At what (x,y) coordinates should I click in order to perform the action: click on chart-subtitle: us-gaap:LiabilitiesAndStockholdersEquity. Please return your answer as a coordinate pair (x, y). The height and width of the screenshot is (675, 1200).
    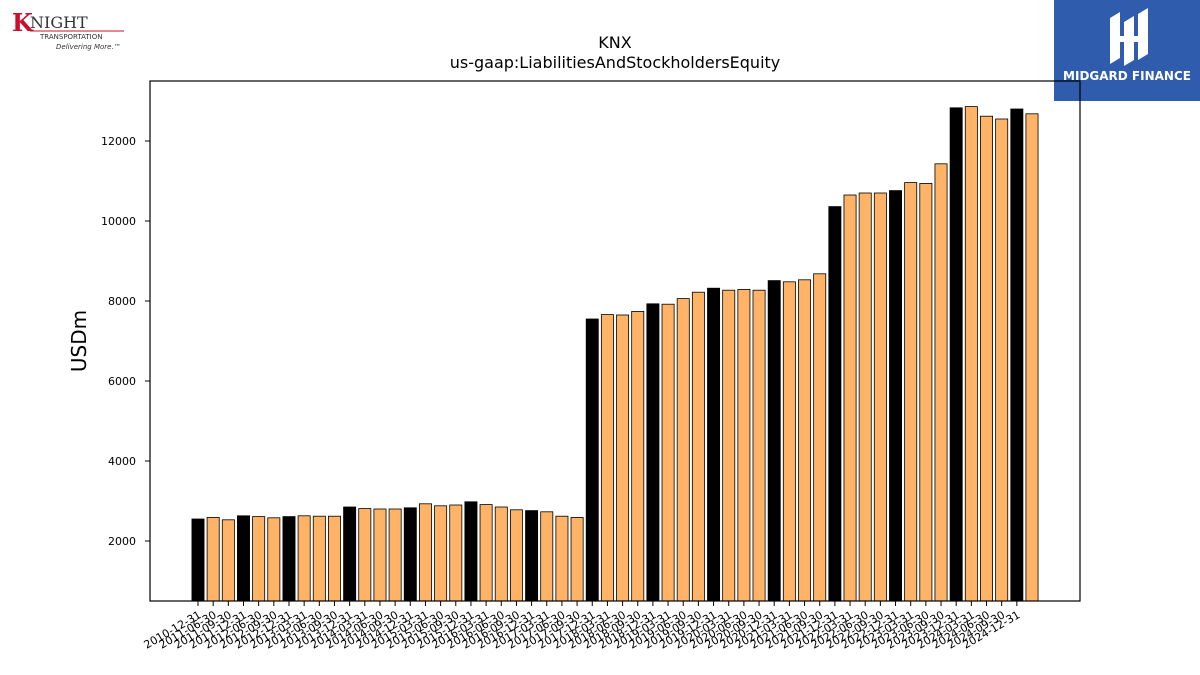
    Looking at the image, I should click on (615, 62).